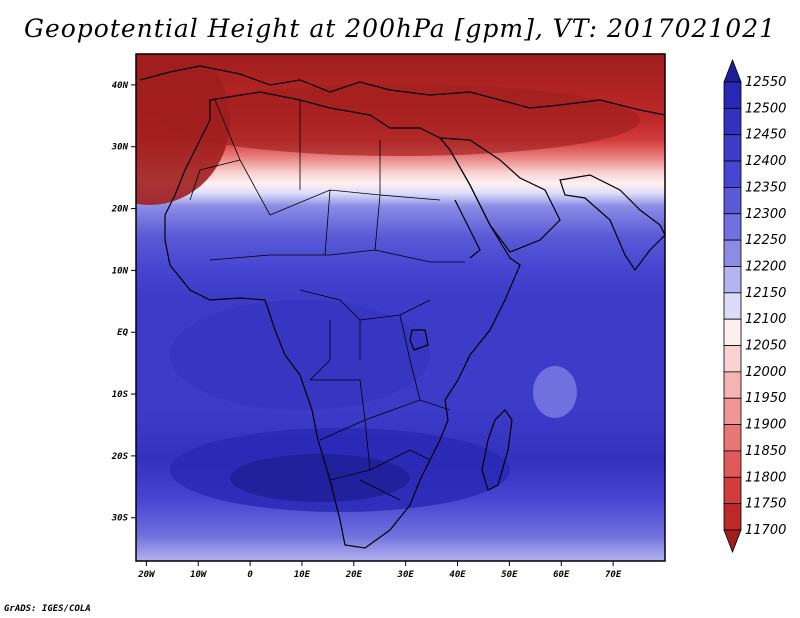  Describe the element at coordinates (732, 541) in the screenshot. I see `colorbar-bottom-arrow` at that location.